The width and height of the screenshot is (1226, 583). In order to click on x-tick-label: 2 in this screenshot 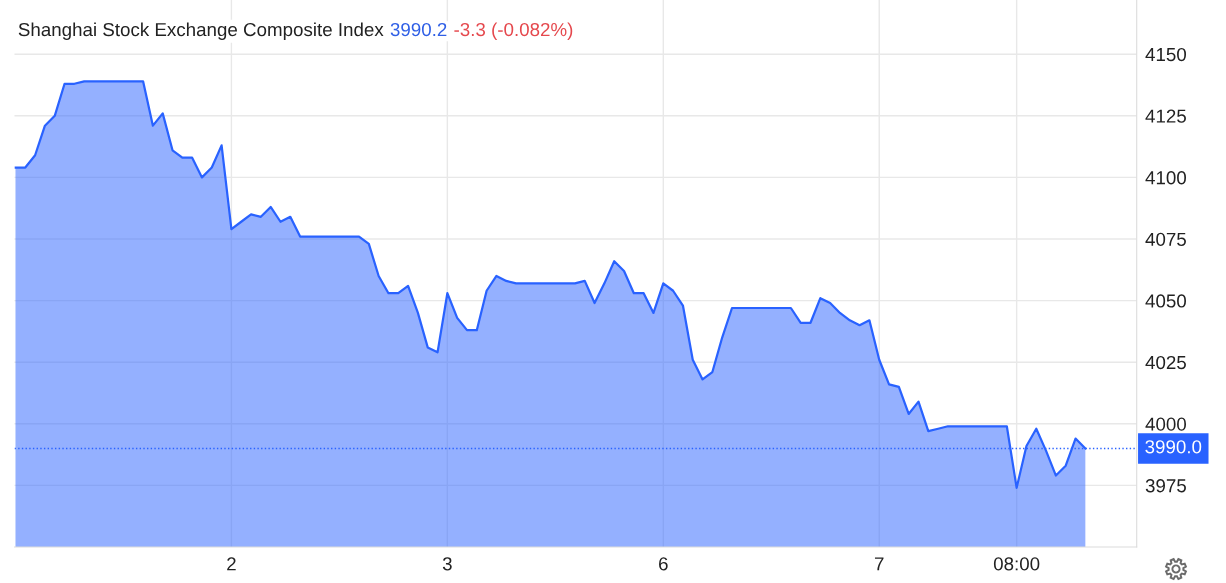, I will do `click(231, 564)`.